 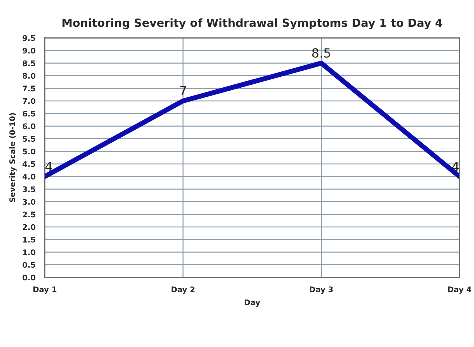 What do you see at coordinates (183, 91) in the screenshot?
I see `data-label: 7` at bounding box center [183, 91].